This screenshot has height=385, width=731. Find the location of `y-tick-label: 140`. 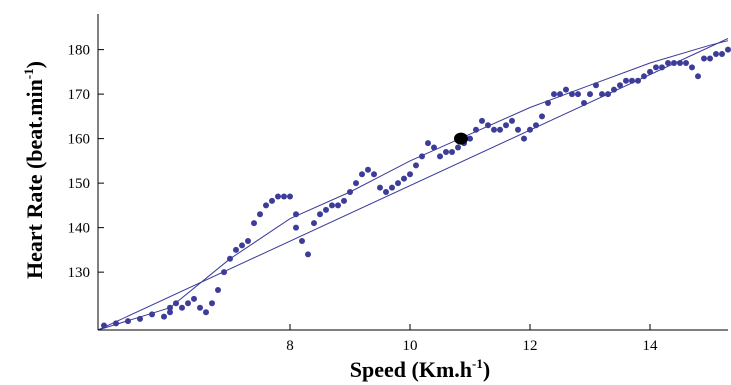

y-tick-label: 140 is located at coordinates (79, 229).